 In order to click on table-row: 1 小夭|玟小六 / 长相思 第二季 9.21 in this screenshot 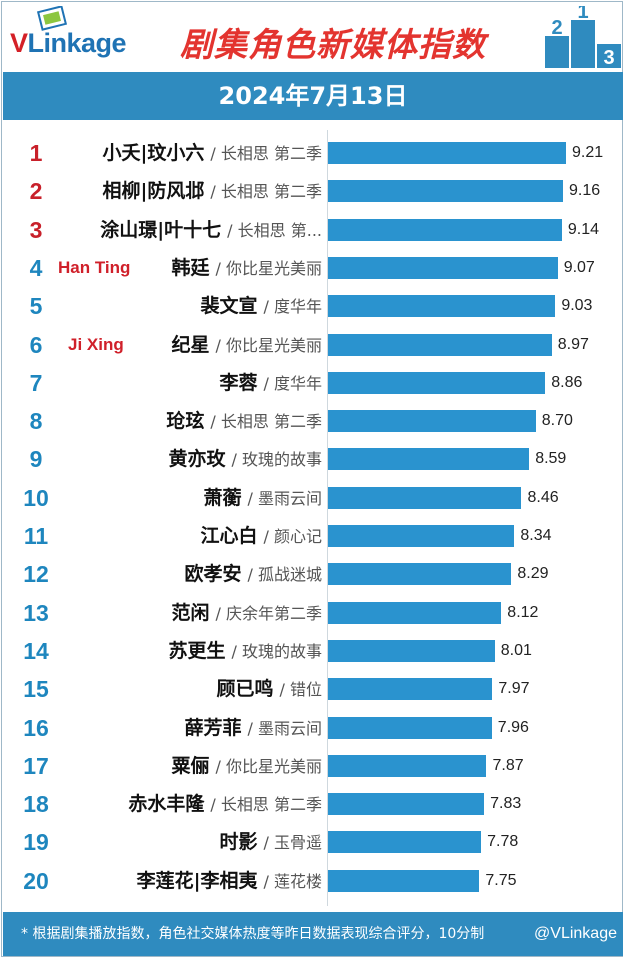, I will do `click(313, 153)`.